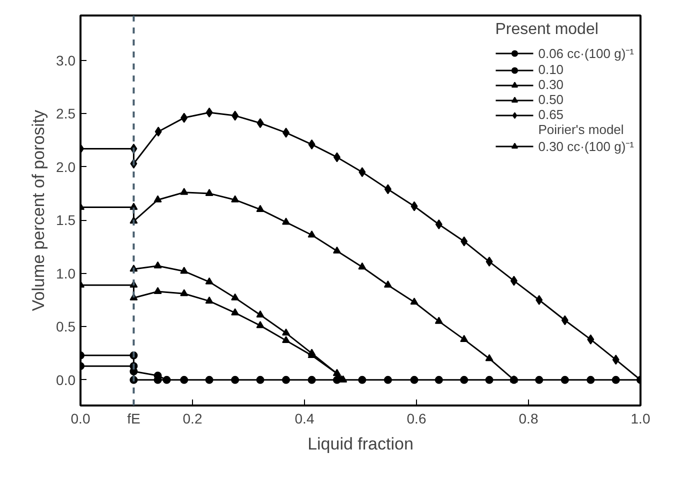  Describe the element at coordinates (66, 60) in the screenshot. I see `y-tick-label: 3.0` at that location.